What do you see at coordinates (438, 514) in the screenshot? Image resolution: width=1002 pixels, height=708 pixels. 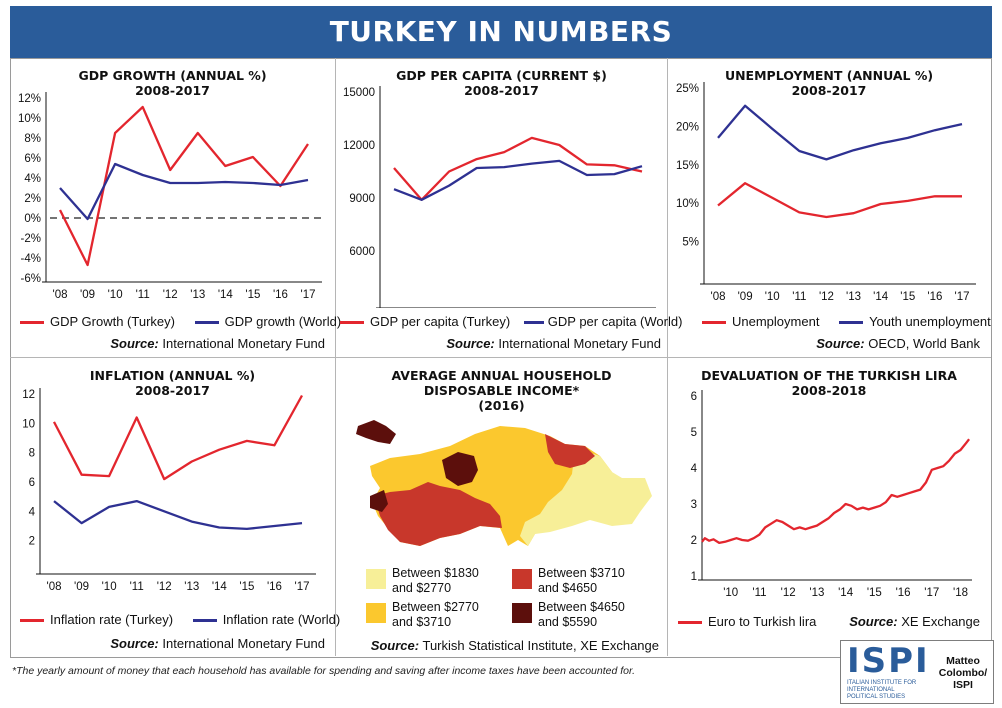 I see `map-region-southwest` at bounding box center [438, 514].